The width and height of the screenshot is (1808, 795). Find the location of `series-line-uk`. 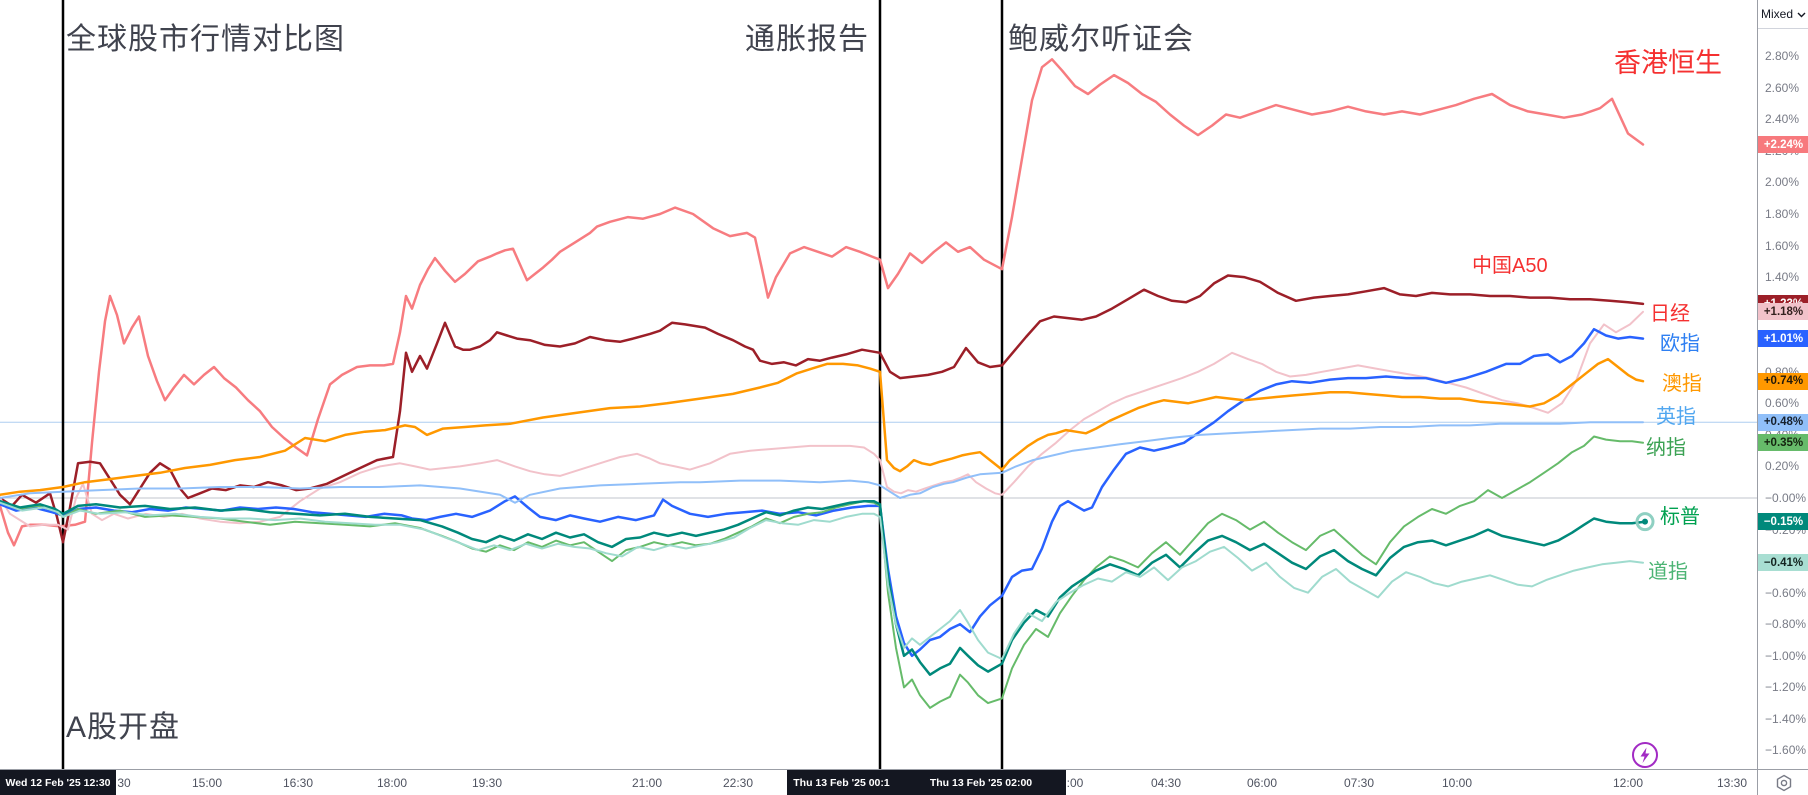

series-line-uk is located at coordinates (822, 462).